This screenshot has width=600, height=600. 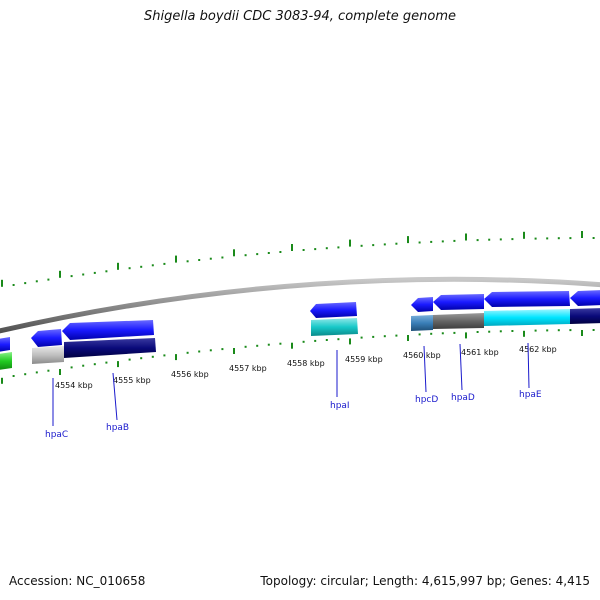 What do you see at coordinates (340, 406) in the screenshot?
I see `gene-label-hpaI: hpaI` at bounding box center [340, 406].